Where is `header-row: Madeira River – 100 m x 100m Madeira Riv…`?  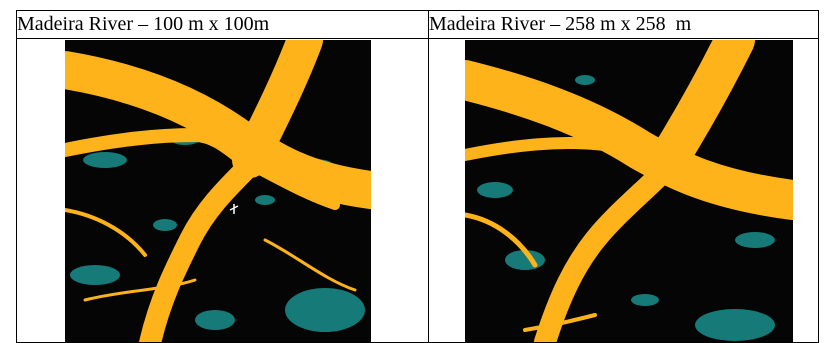 header-row: Madeira River – 100 m x 100m Madeira Riv… is located at coordinates (417, 24).